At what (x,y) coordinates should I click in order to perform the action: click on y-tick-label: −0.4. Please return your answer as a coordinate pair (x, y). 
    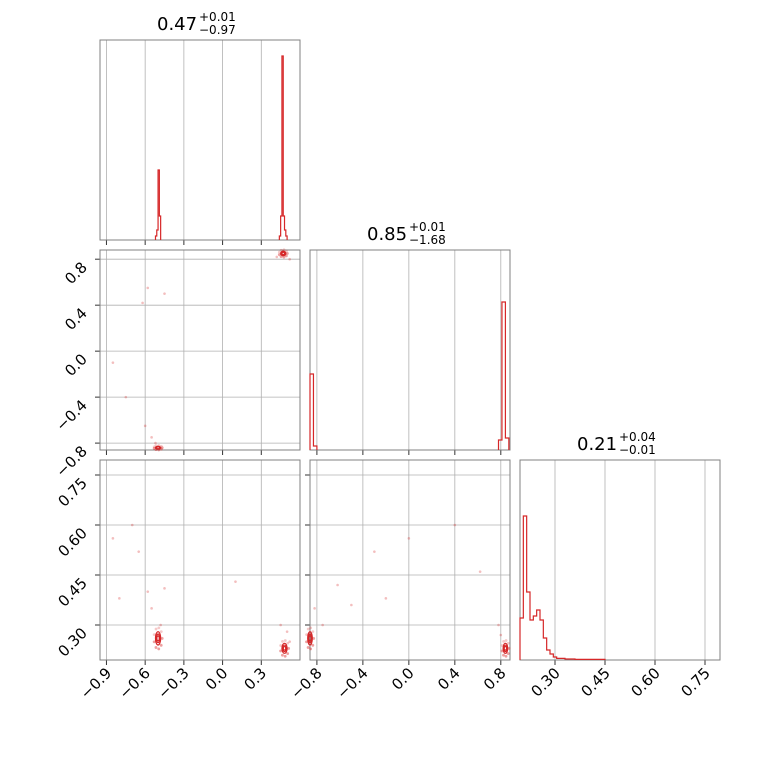
    Looking at the image, I should click on (71, 415).